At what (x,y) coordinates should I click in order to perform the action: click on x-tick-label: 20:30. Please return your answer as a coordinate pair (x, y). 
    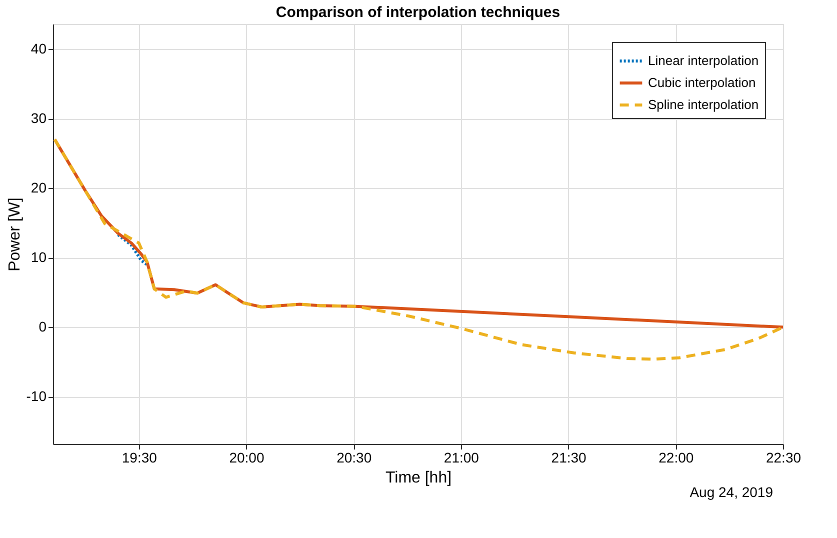
    Looking at the image, I should click on (354, 458).